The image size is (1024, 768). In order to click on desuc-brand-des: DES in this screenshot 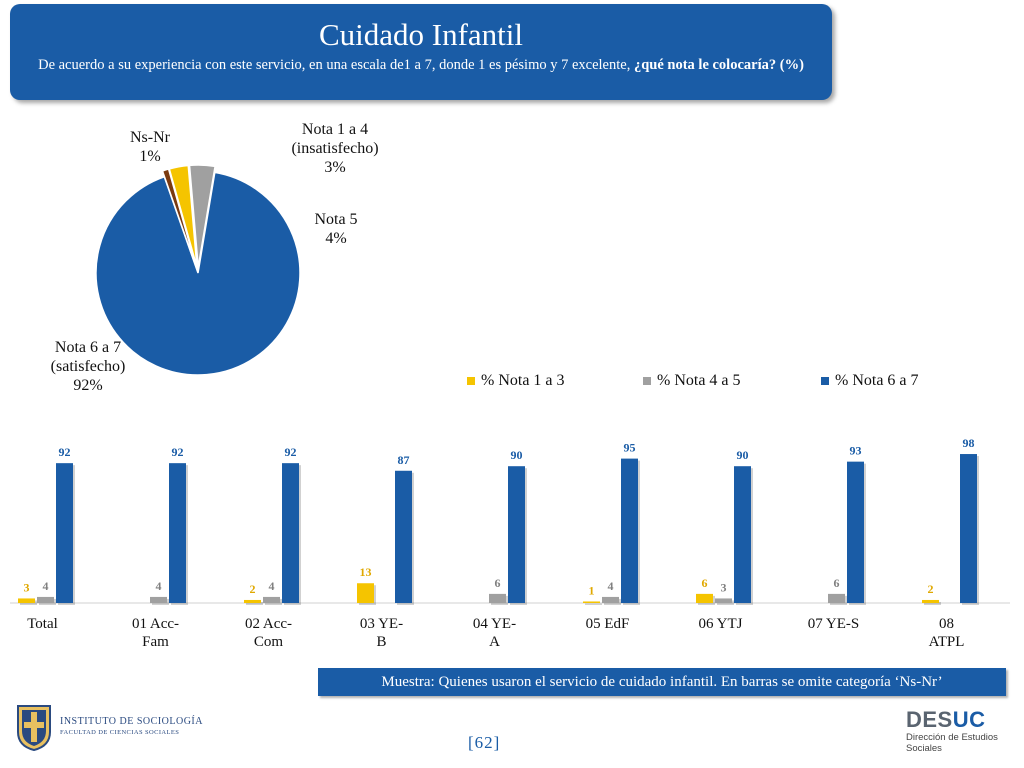, I will do `click(929, 719)`.